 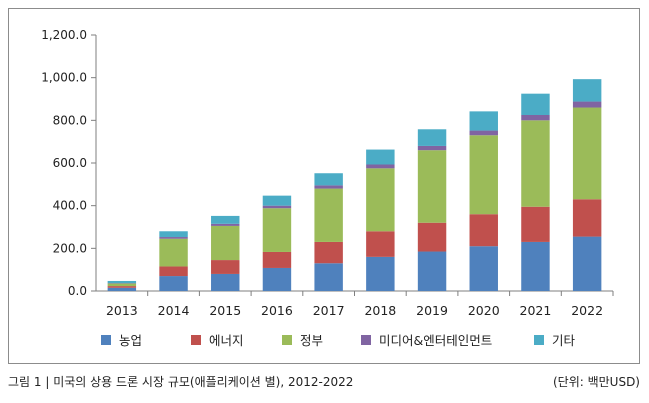 What do you see at coordinates (536, 310) in the screenshot?
I see `x-tick-label: 2021` at bounding box center [536, 310].